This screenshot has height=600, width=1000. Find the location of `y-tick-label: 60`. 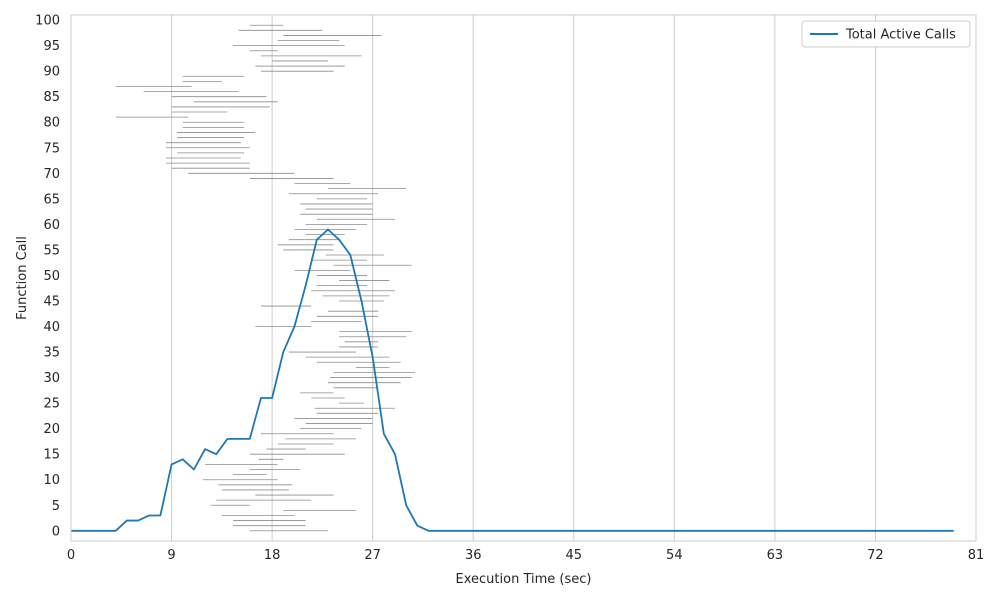

y-tick-label: 60 is located at coordinates (51, 225).